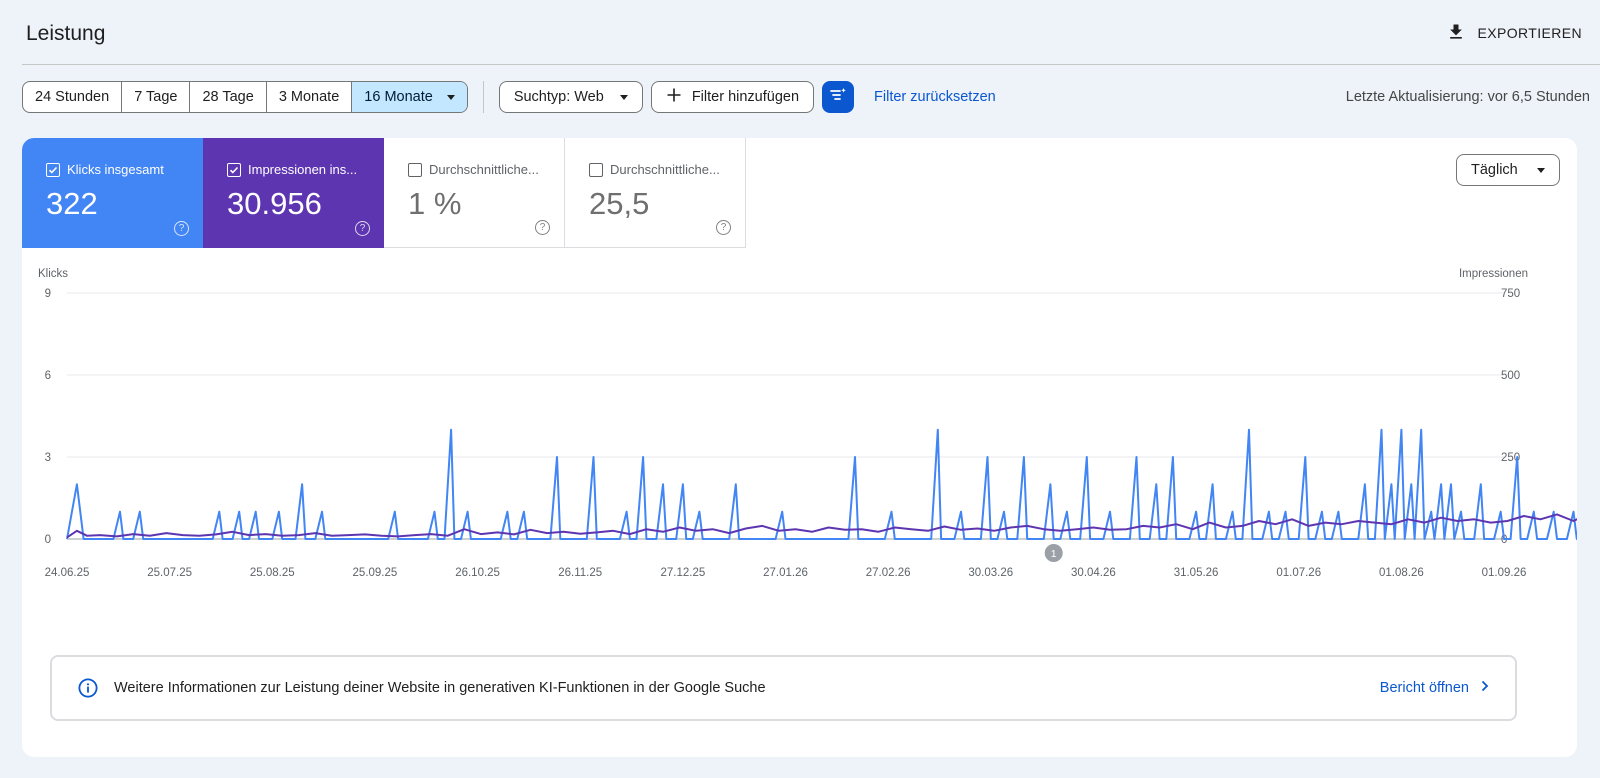  Describe the element at coordinates (785, 573) in the screenshot. I see `x-tick-label: 27.01.26` at that location.